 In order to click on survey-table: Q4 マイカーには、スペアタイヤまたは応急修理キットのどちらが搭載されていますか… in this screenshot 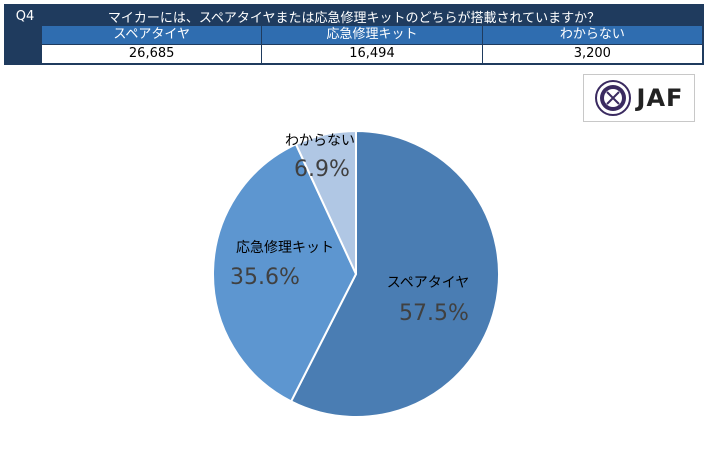, I will do `click(354, 34)`.